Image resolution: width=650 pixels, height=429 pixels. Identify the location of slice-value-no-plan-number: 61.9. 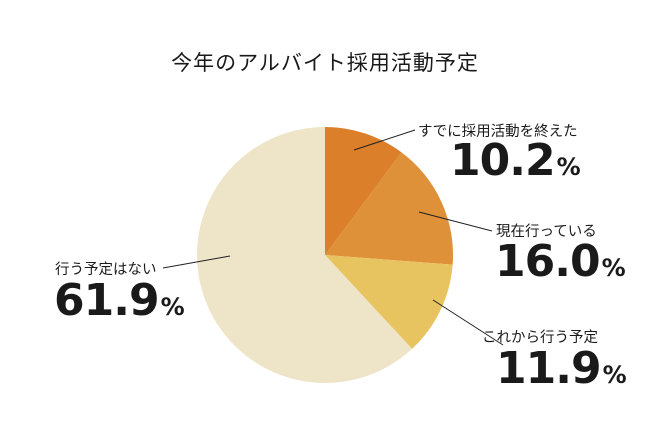
(107, 300).